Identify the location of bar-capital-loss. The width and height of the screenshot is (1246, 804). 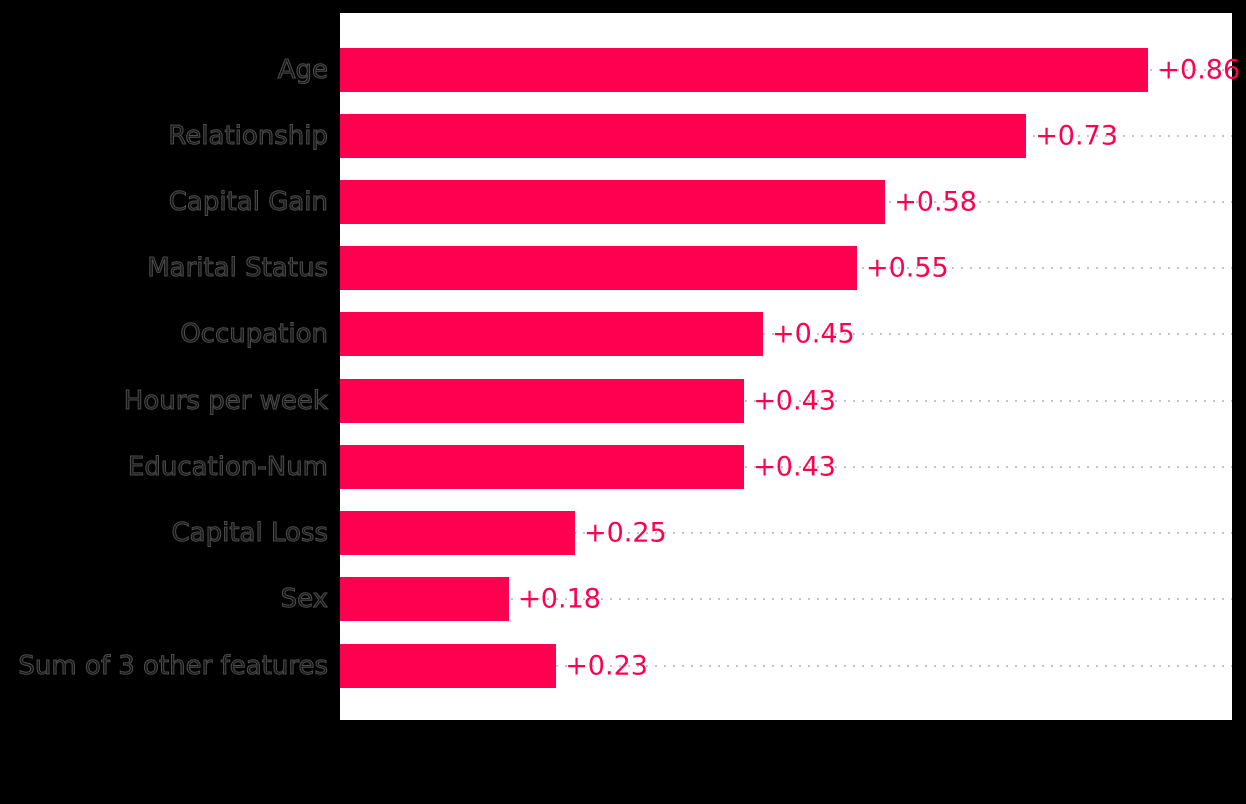
(457, 533).